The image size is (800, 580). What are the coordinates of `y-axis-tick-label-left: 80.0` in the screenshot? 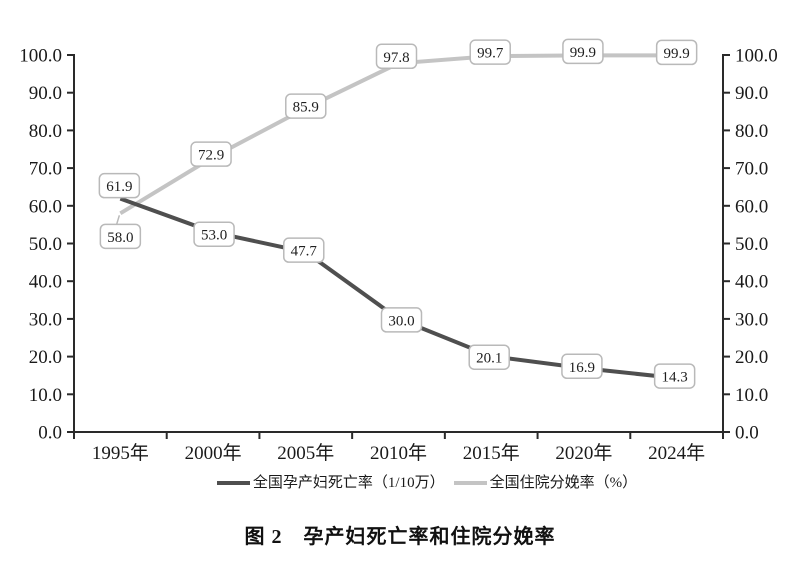 It's located at (45, 131).